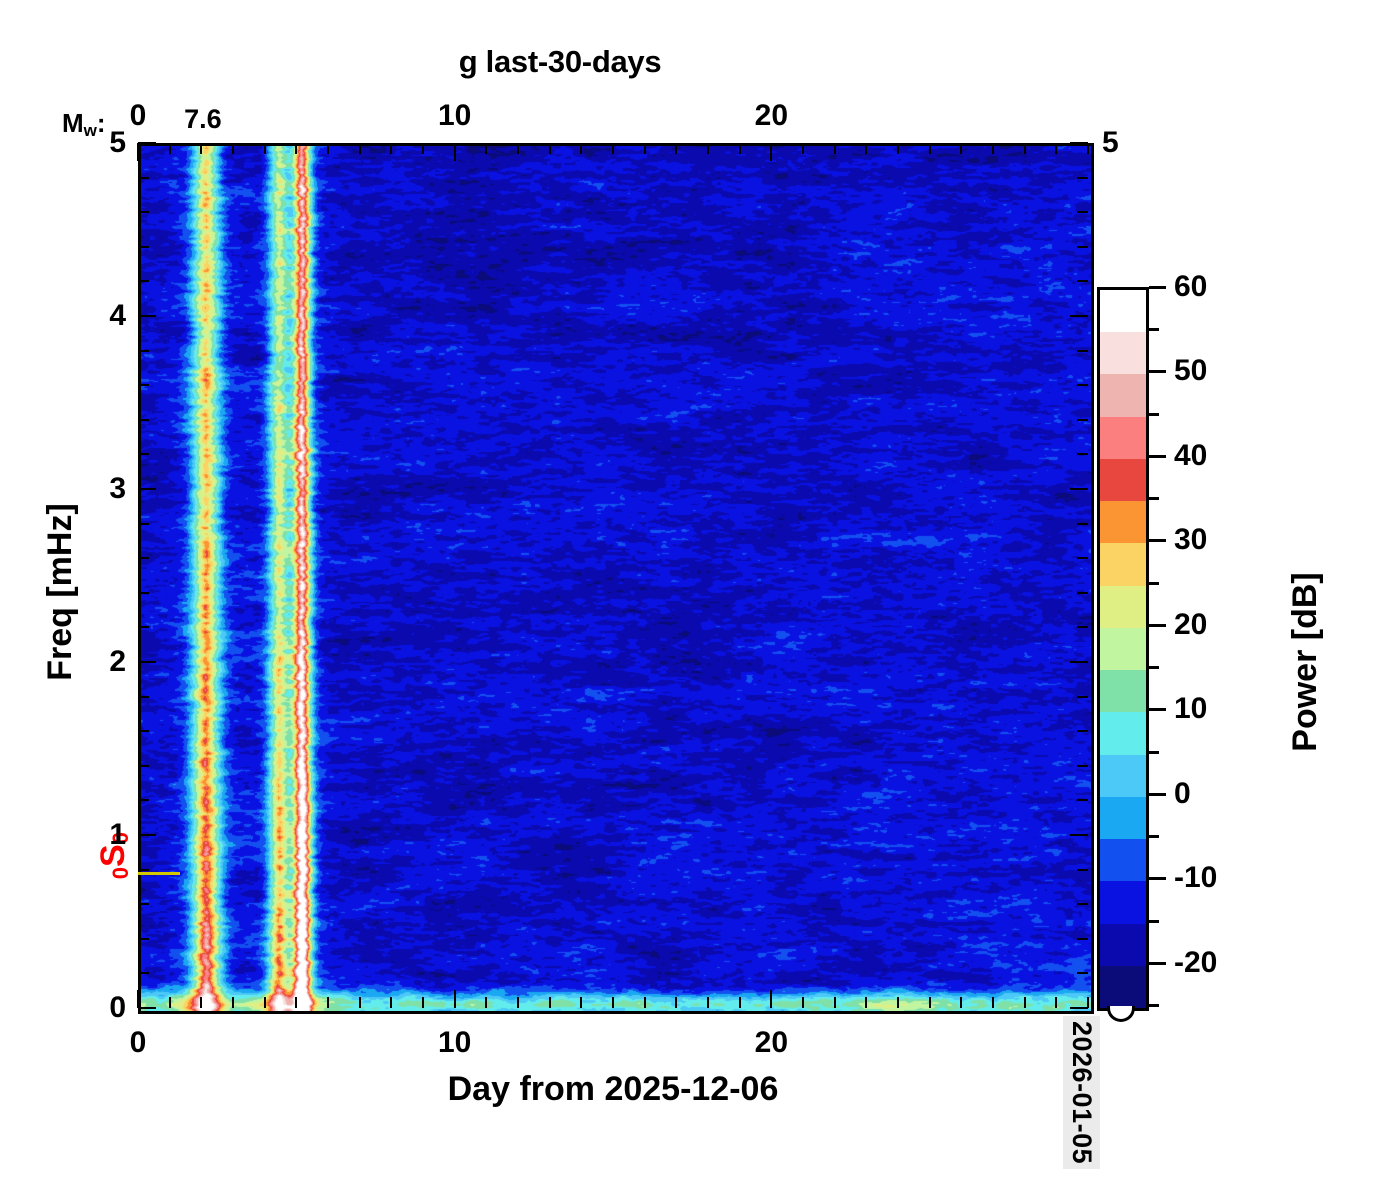  I want to click on y-tick-label: 0, so click(117, 1007).